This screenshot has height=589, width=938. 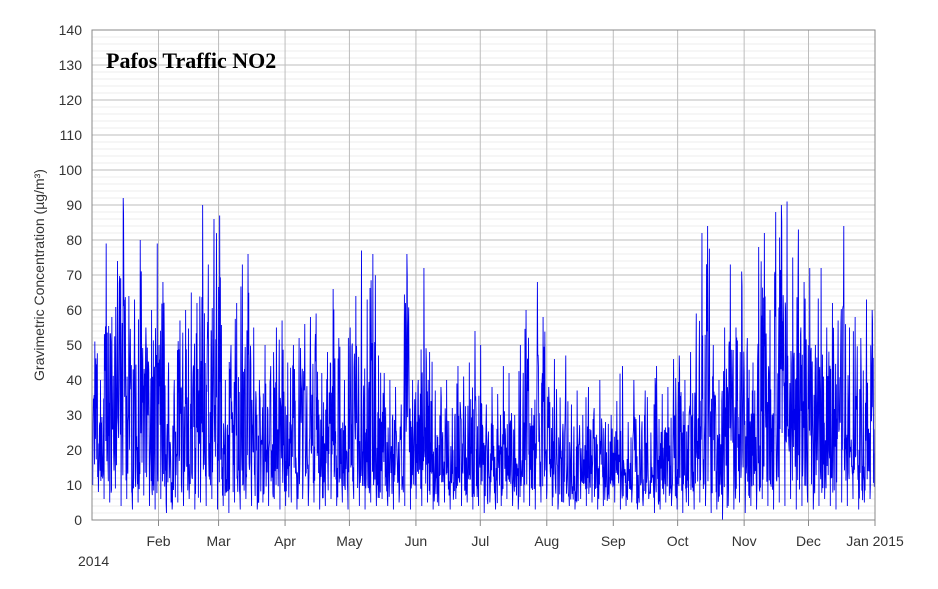 What do you see at coordinates (744, 541) in the screenshot?
I see `x-tick-label: Nov` at bounding box center [744, 541].